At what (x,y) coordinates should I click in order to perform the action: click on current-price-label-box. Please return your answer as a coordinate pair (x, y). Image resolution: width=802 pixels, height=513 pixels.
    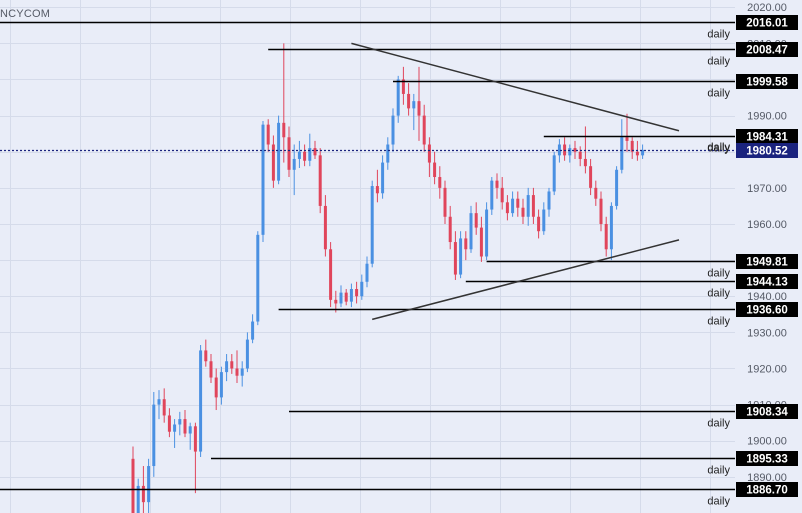
    Looking at the image, I should click on (767, 150).